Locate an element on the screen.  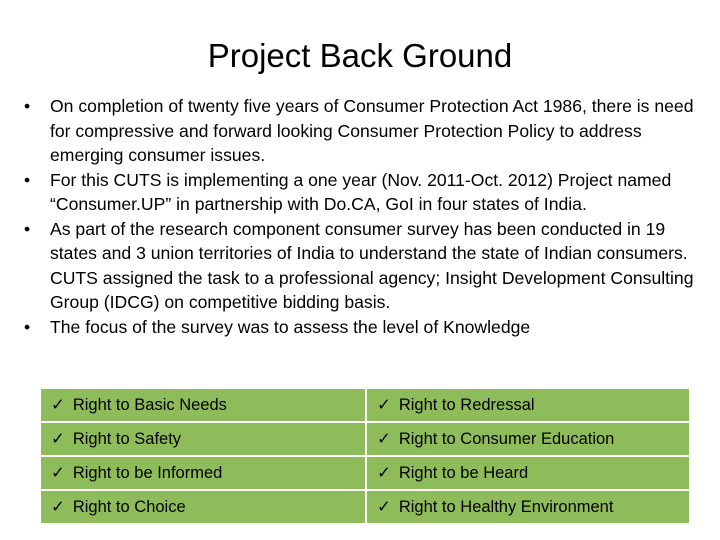
table-cell: ✓ Right to be Informed is located at coordinates (203, 473).